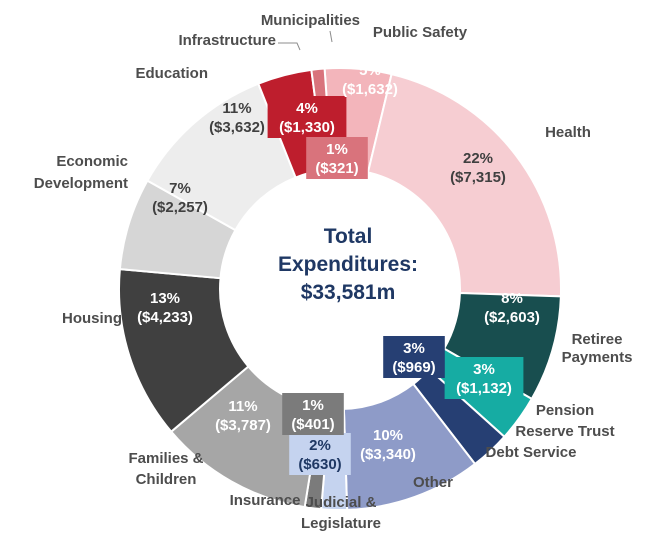 The height and width of the screenshot is (537, 655). What do you see at coordinates (331, 36) in the screenshot?
I see `leader-line-municipalities` at bounding box center [331, 36].